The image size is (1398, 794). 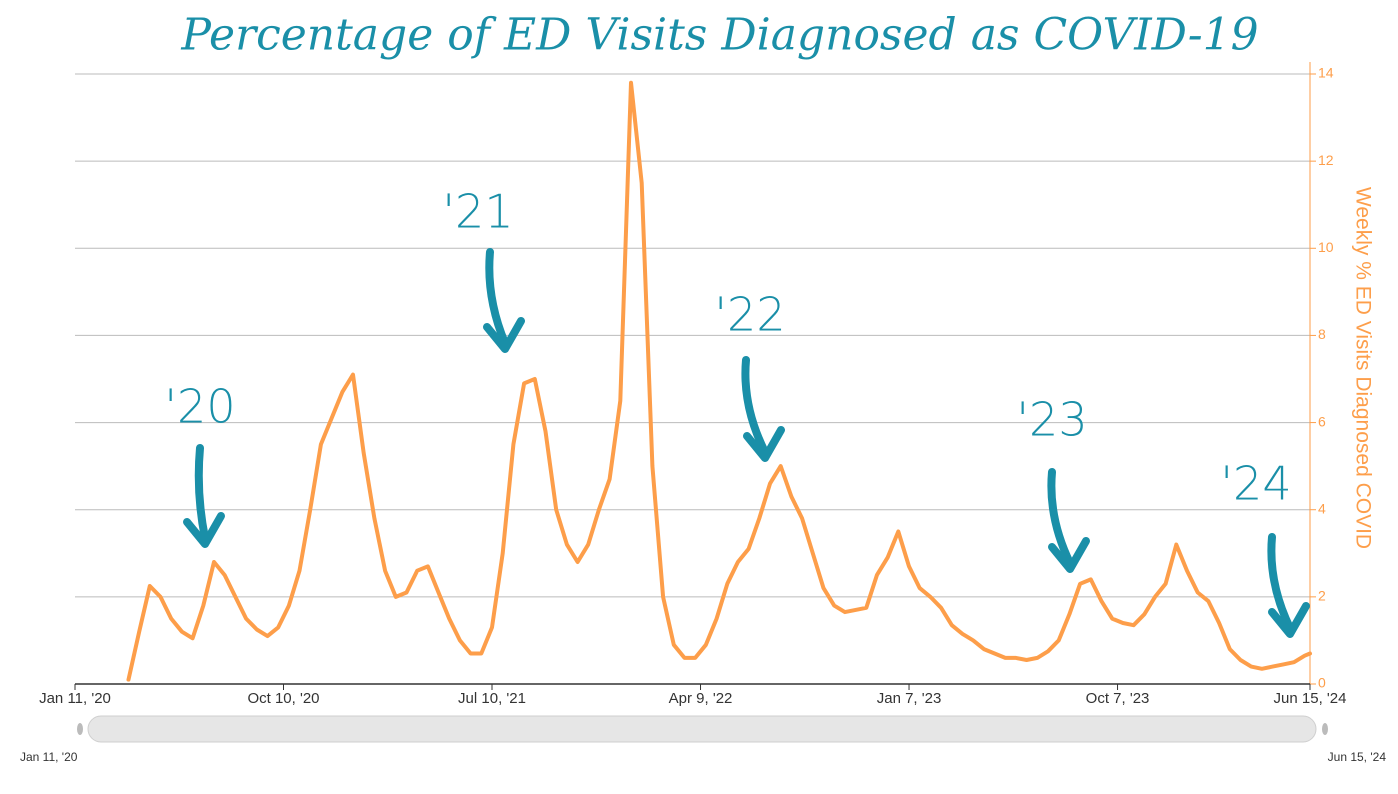 What do you see at coordinates (701, 698) in the screenshot?
I see `x-tick-label: Apr 9, '22` at bounding box center [701, 698].